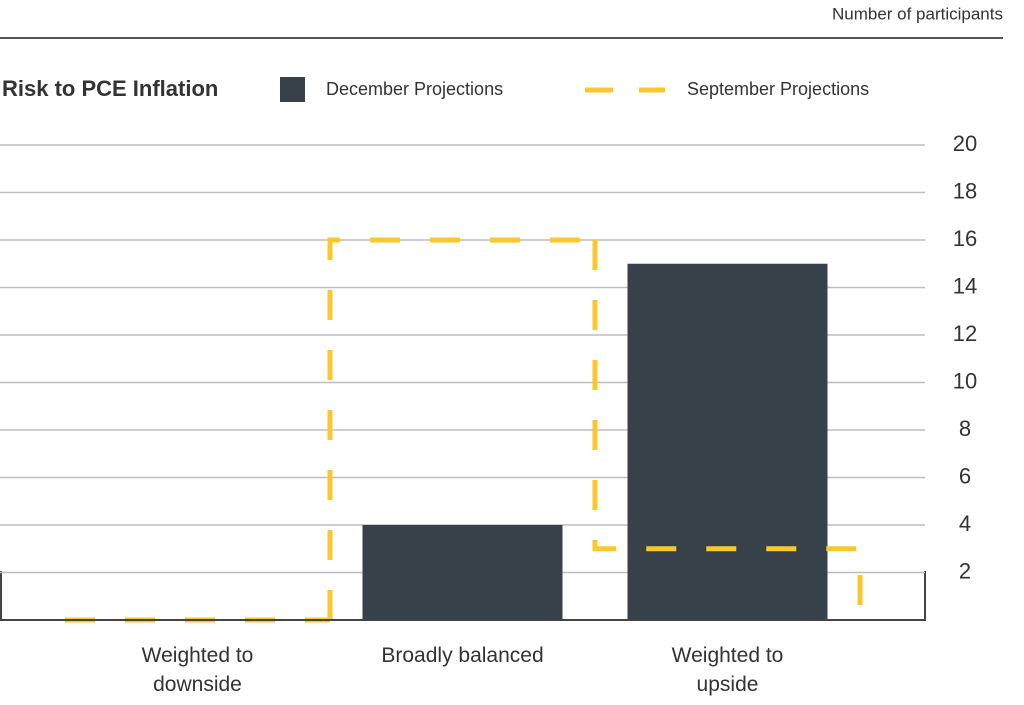 This screenshot has height=705, width=1024. Describe the element at coordinates (110, 88) in the screenshot. I see `chart-title: Risk to PCE Inflation` at that location.